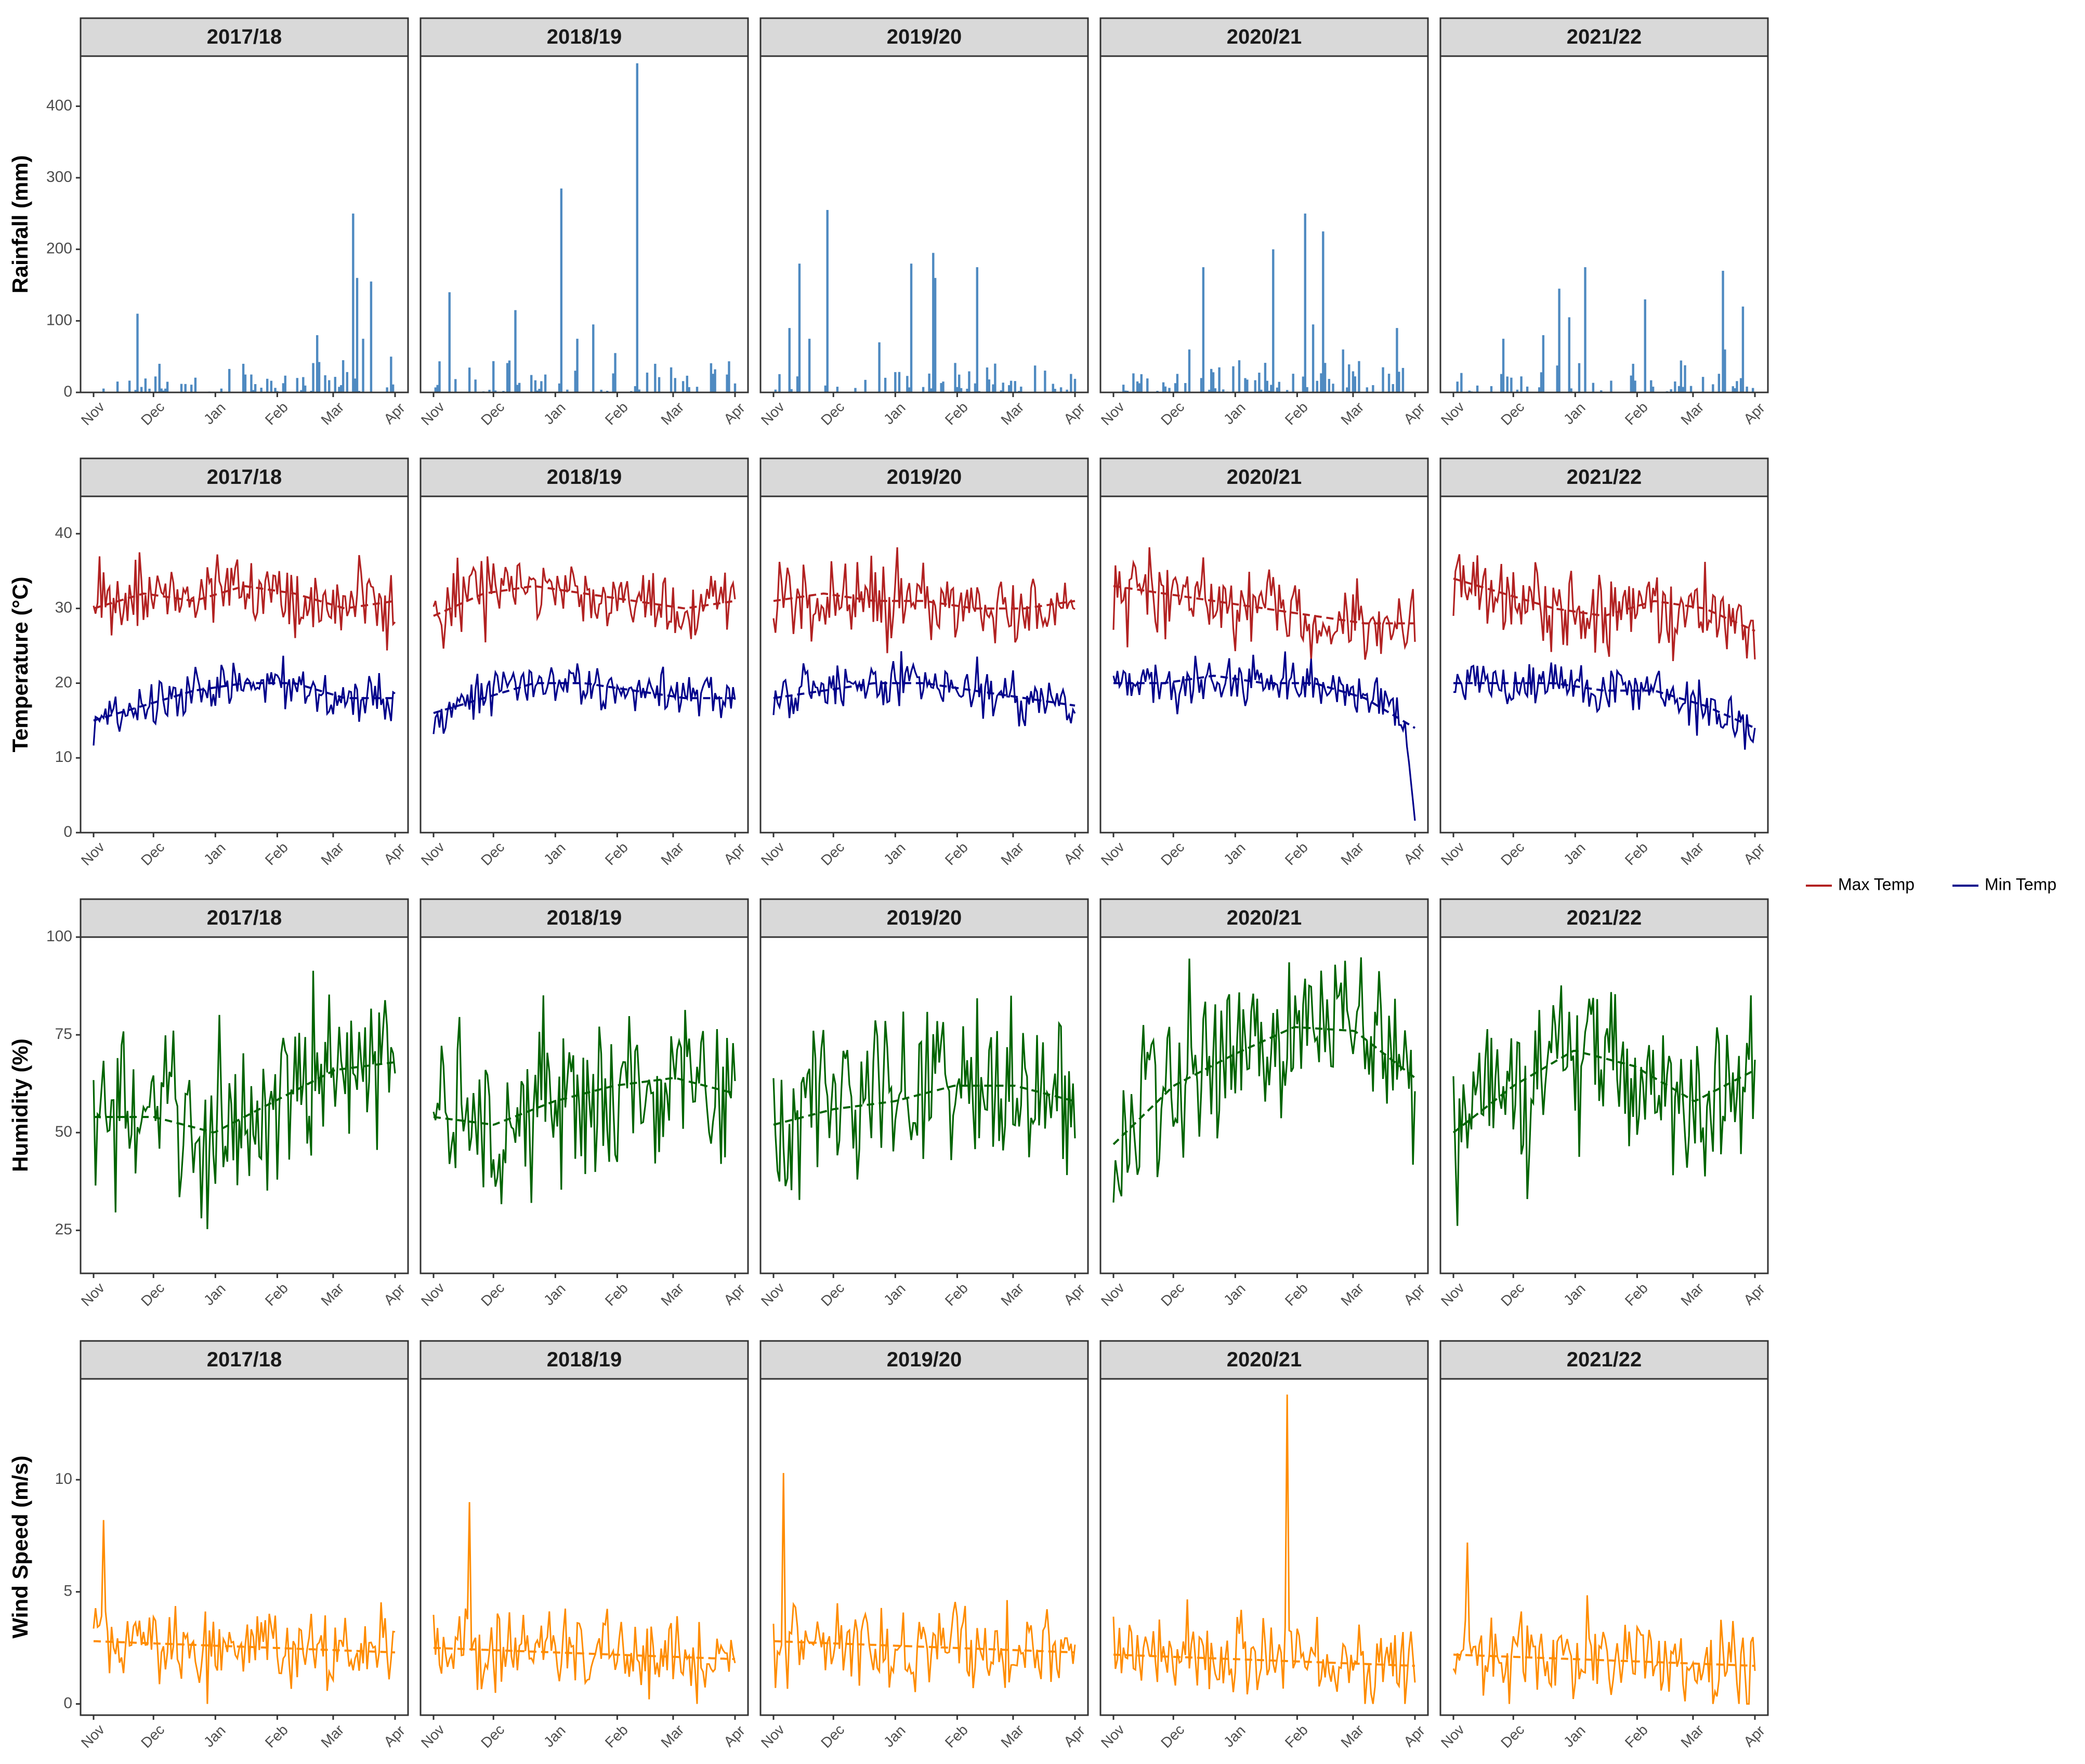  What do you see at coordinates (2004, 884) in the screenshot?
I see `legend-item: Min Temp` at bounding box center [2004, 884].